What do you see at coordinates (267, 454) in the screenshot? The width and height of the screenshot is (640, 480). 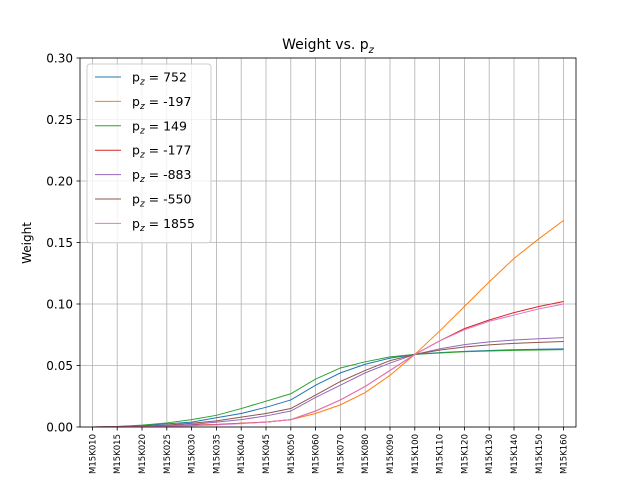 I see `x-tick-label: M15K045` at bounding box center [267, 454].